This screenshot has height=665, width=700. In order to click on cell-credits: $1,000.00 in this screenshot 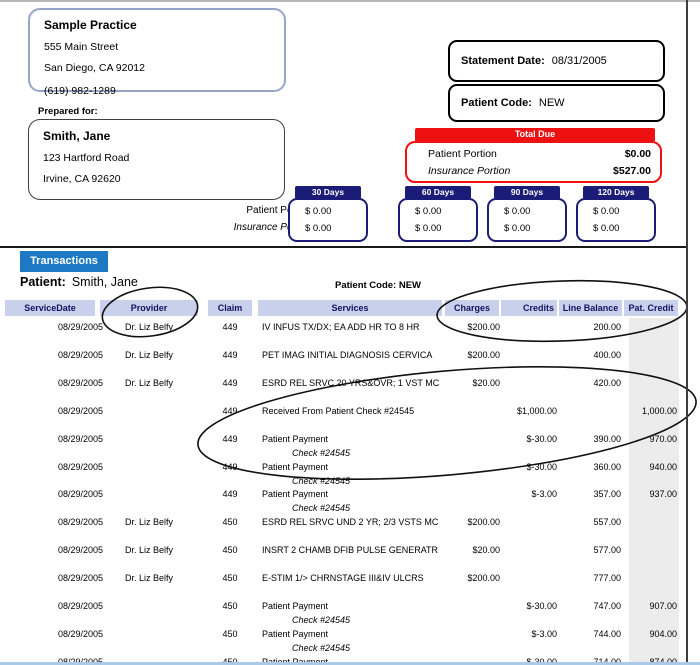, I will do `click(536, 410)`.